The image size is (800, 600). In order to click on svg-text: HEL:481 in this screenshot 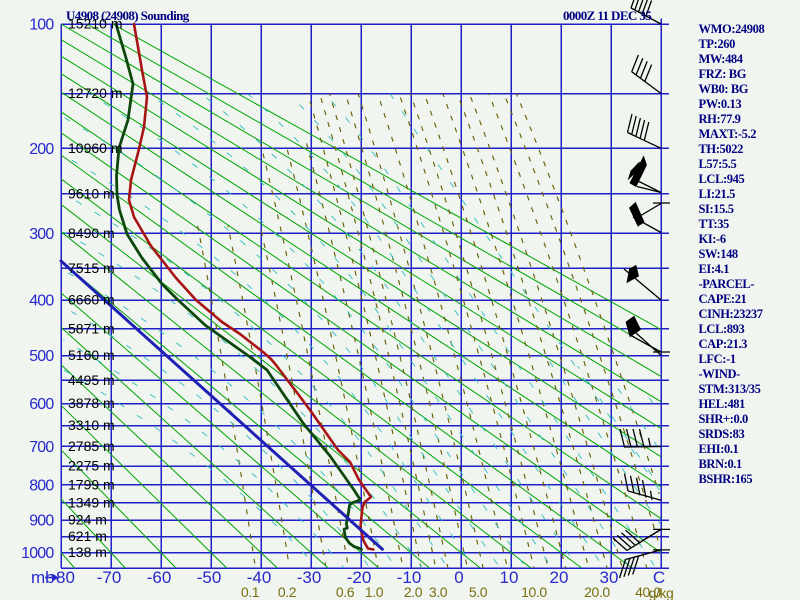, I will do `click(722, 404)`.